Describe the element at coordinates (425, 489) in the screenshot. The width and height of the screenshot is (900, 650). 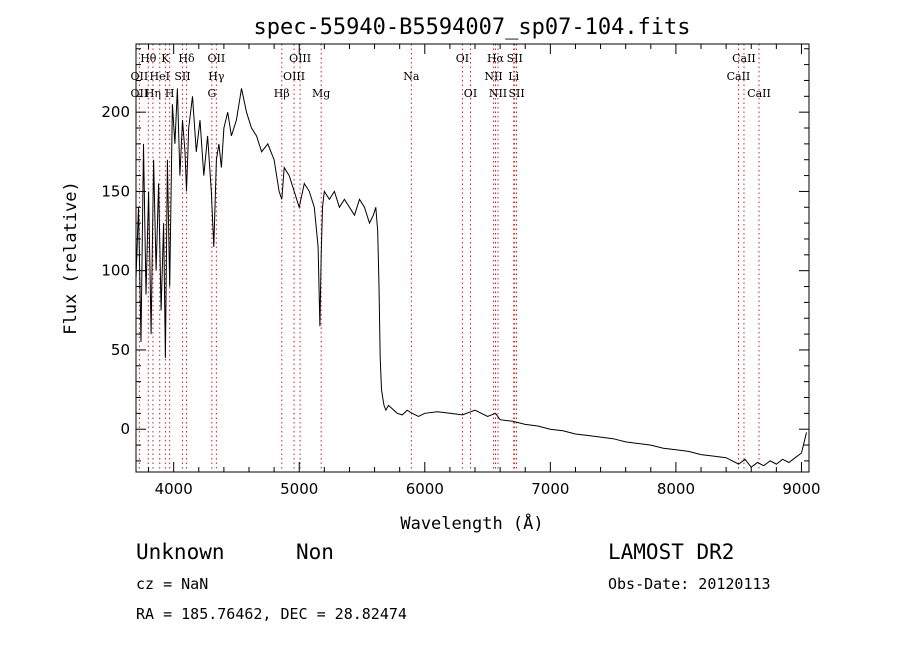
I see `x-tick-label: 6000` at that location.